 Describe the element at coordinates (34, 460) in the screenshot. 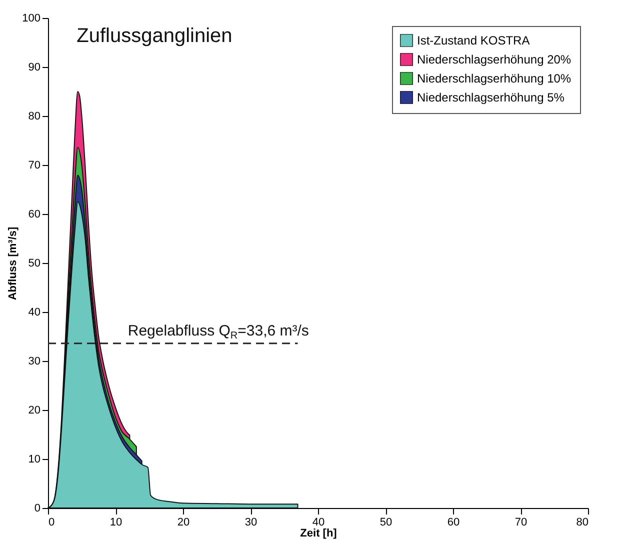

I see `y-tick-label: 10` at that location.